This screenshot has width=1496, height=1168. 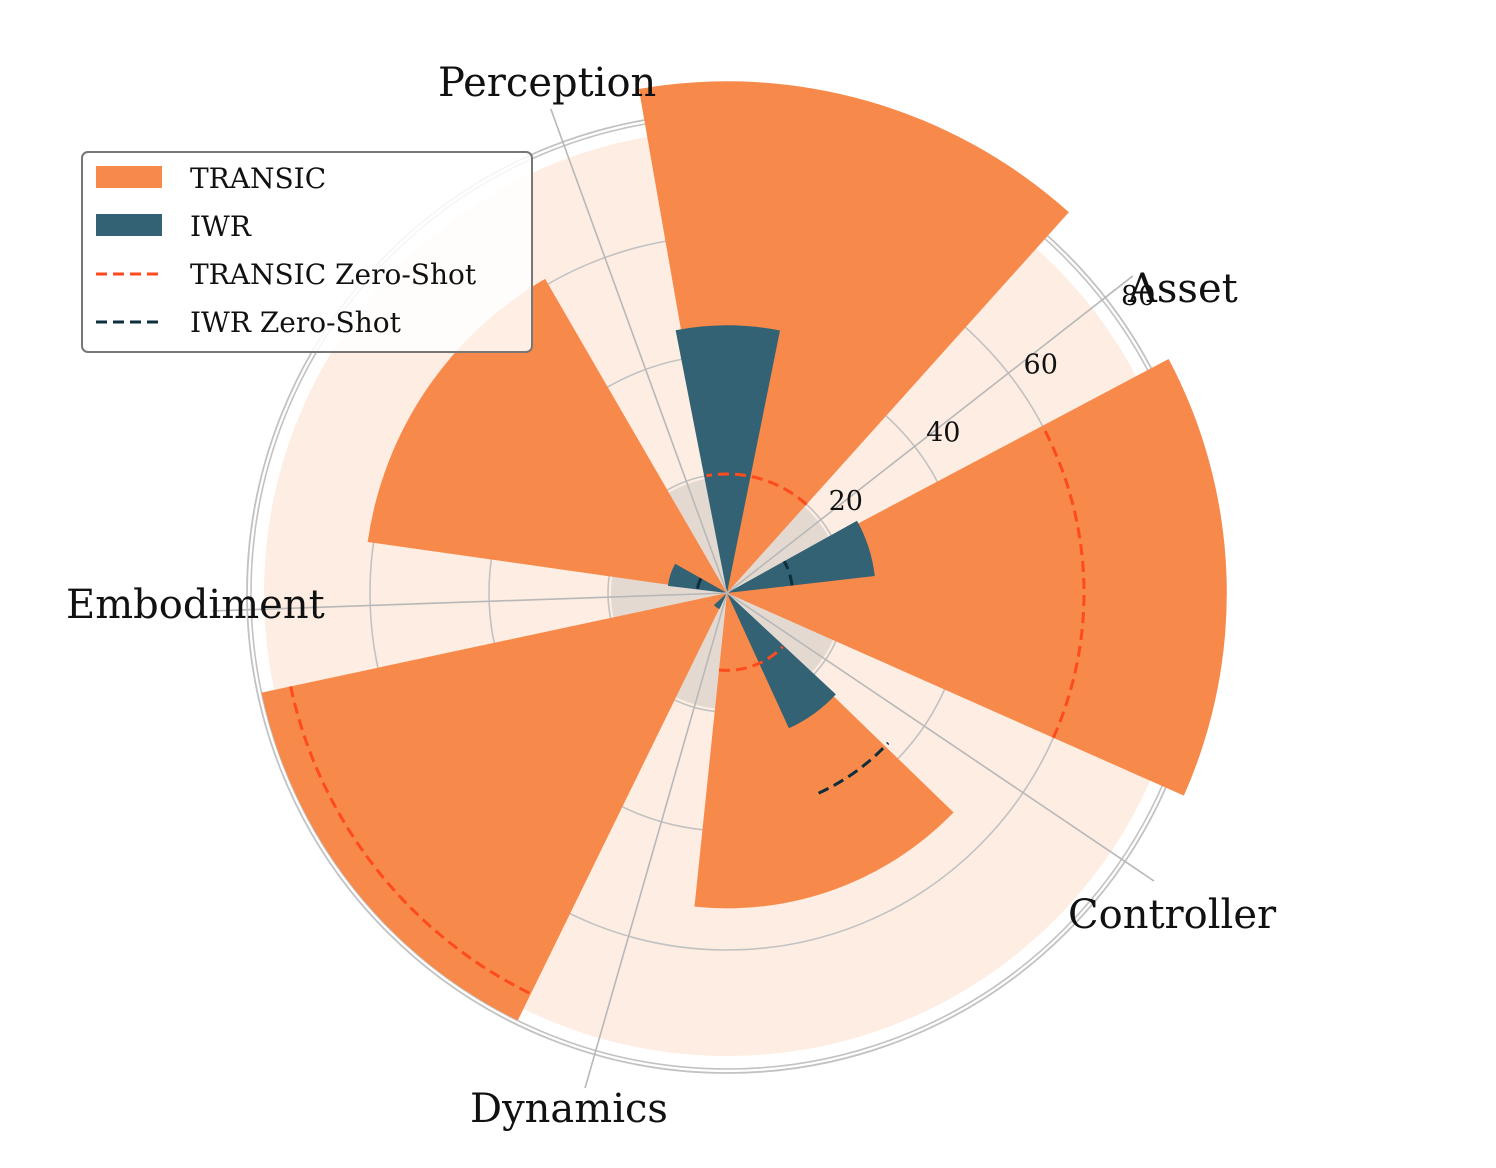 What do you see at coordinates (992, 399) in the screenshot?
I see `ticks-layer: 20 40 60 80` at bounding box center [992, 399].